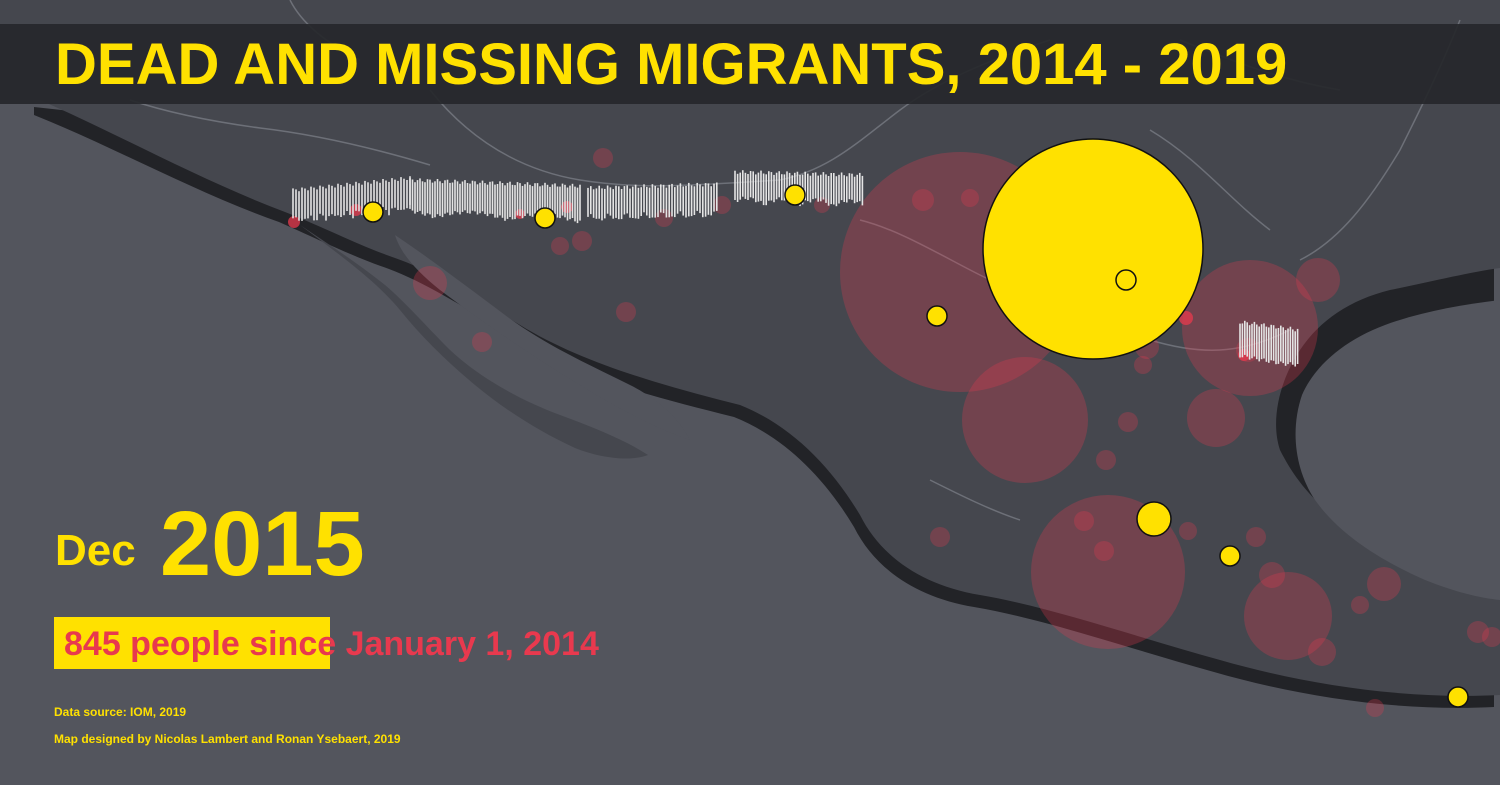  I want to click on gulf-of-california, so click(542, 337).